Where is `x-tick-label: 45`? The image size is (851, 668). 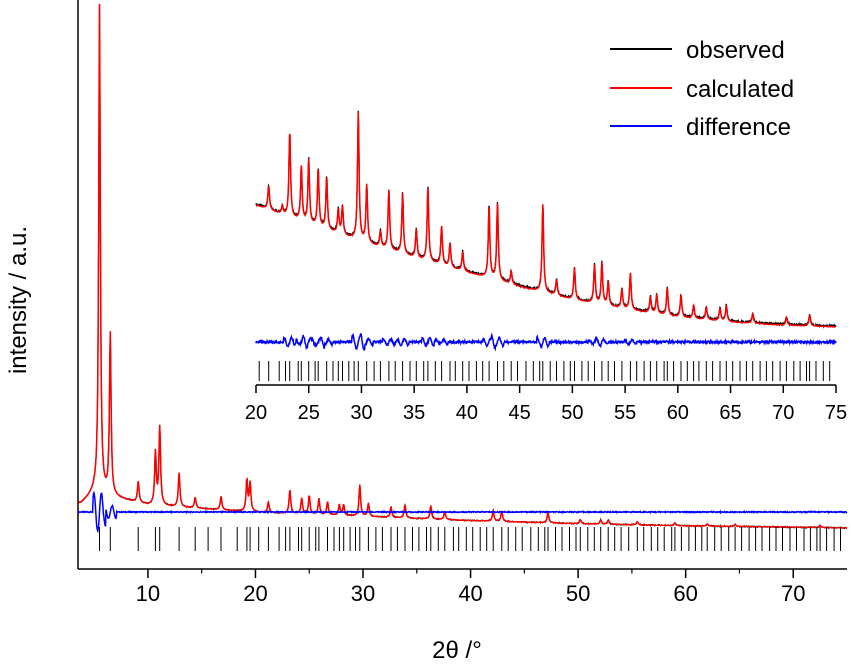
x-tick-label: 45 is located at coordinates (520, 413).